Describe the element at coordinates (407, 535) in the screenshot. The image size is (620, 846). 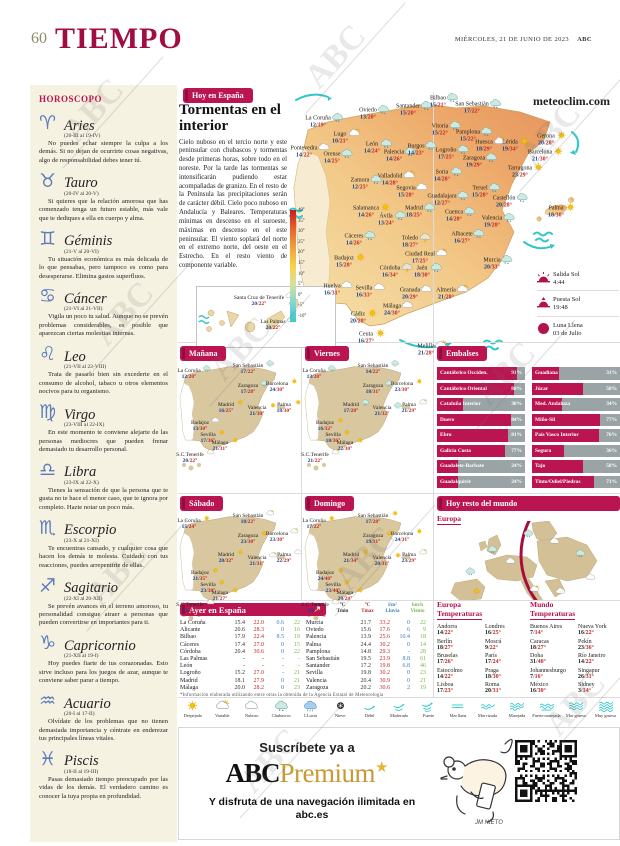
I see `map-city-barcelona: Barcelona 24/31°` at that location.